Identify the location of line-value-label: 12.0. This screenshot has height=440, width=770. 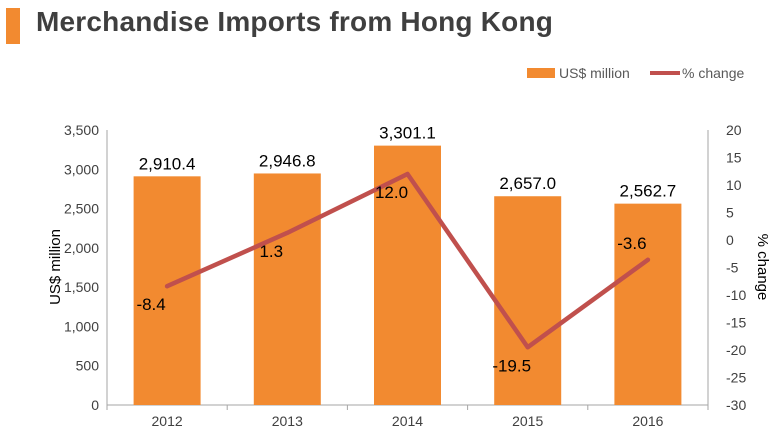
(391, 192).